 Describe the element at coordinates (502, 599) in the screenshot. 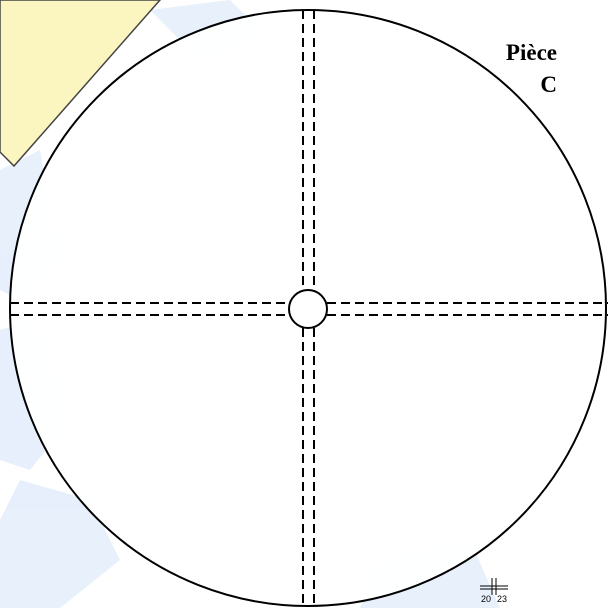

I see `logo-right: 23` at that location.